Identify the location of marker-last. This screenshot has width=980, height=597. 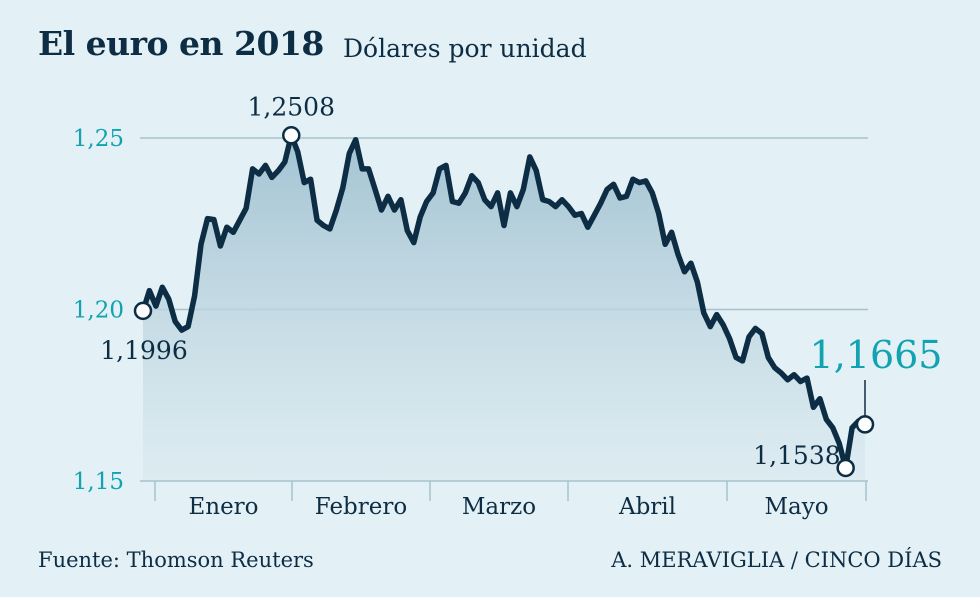
(865, 424).